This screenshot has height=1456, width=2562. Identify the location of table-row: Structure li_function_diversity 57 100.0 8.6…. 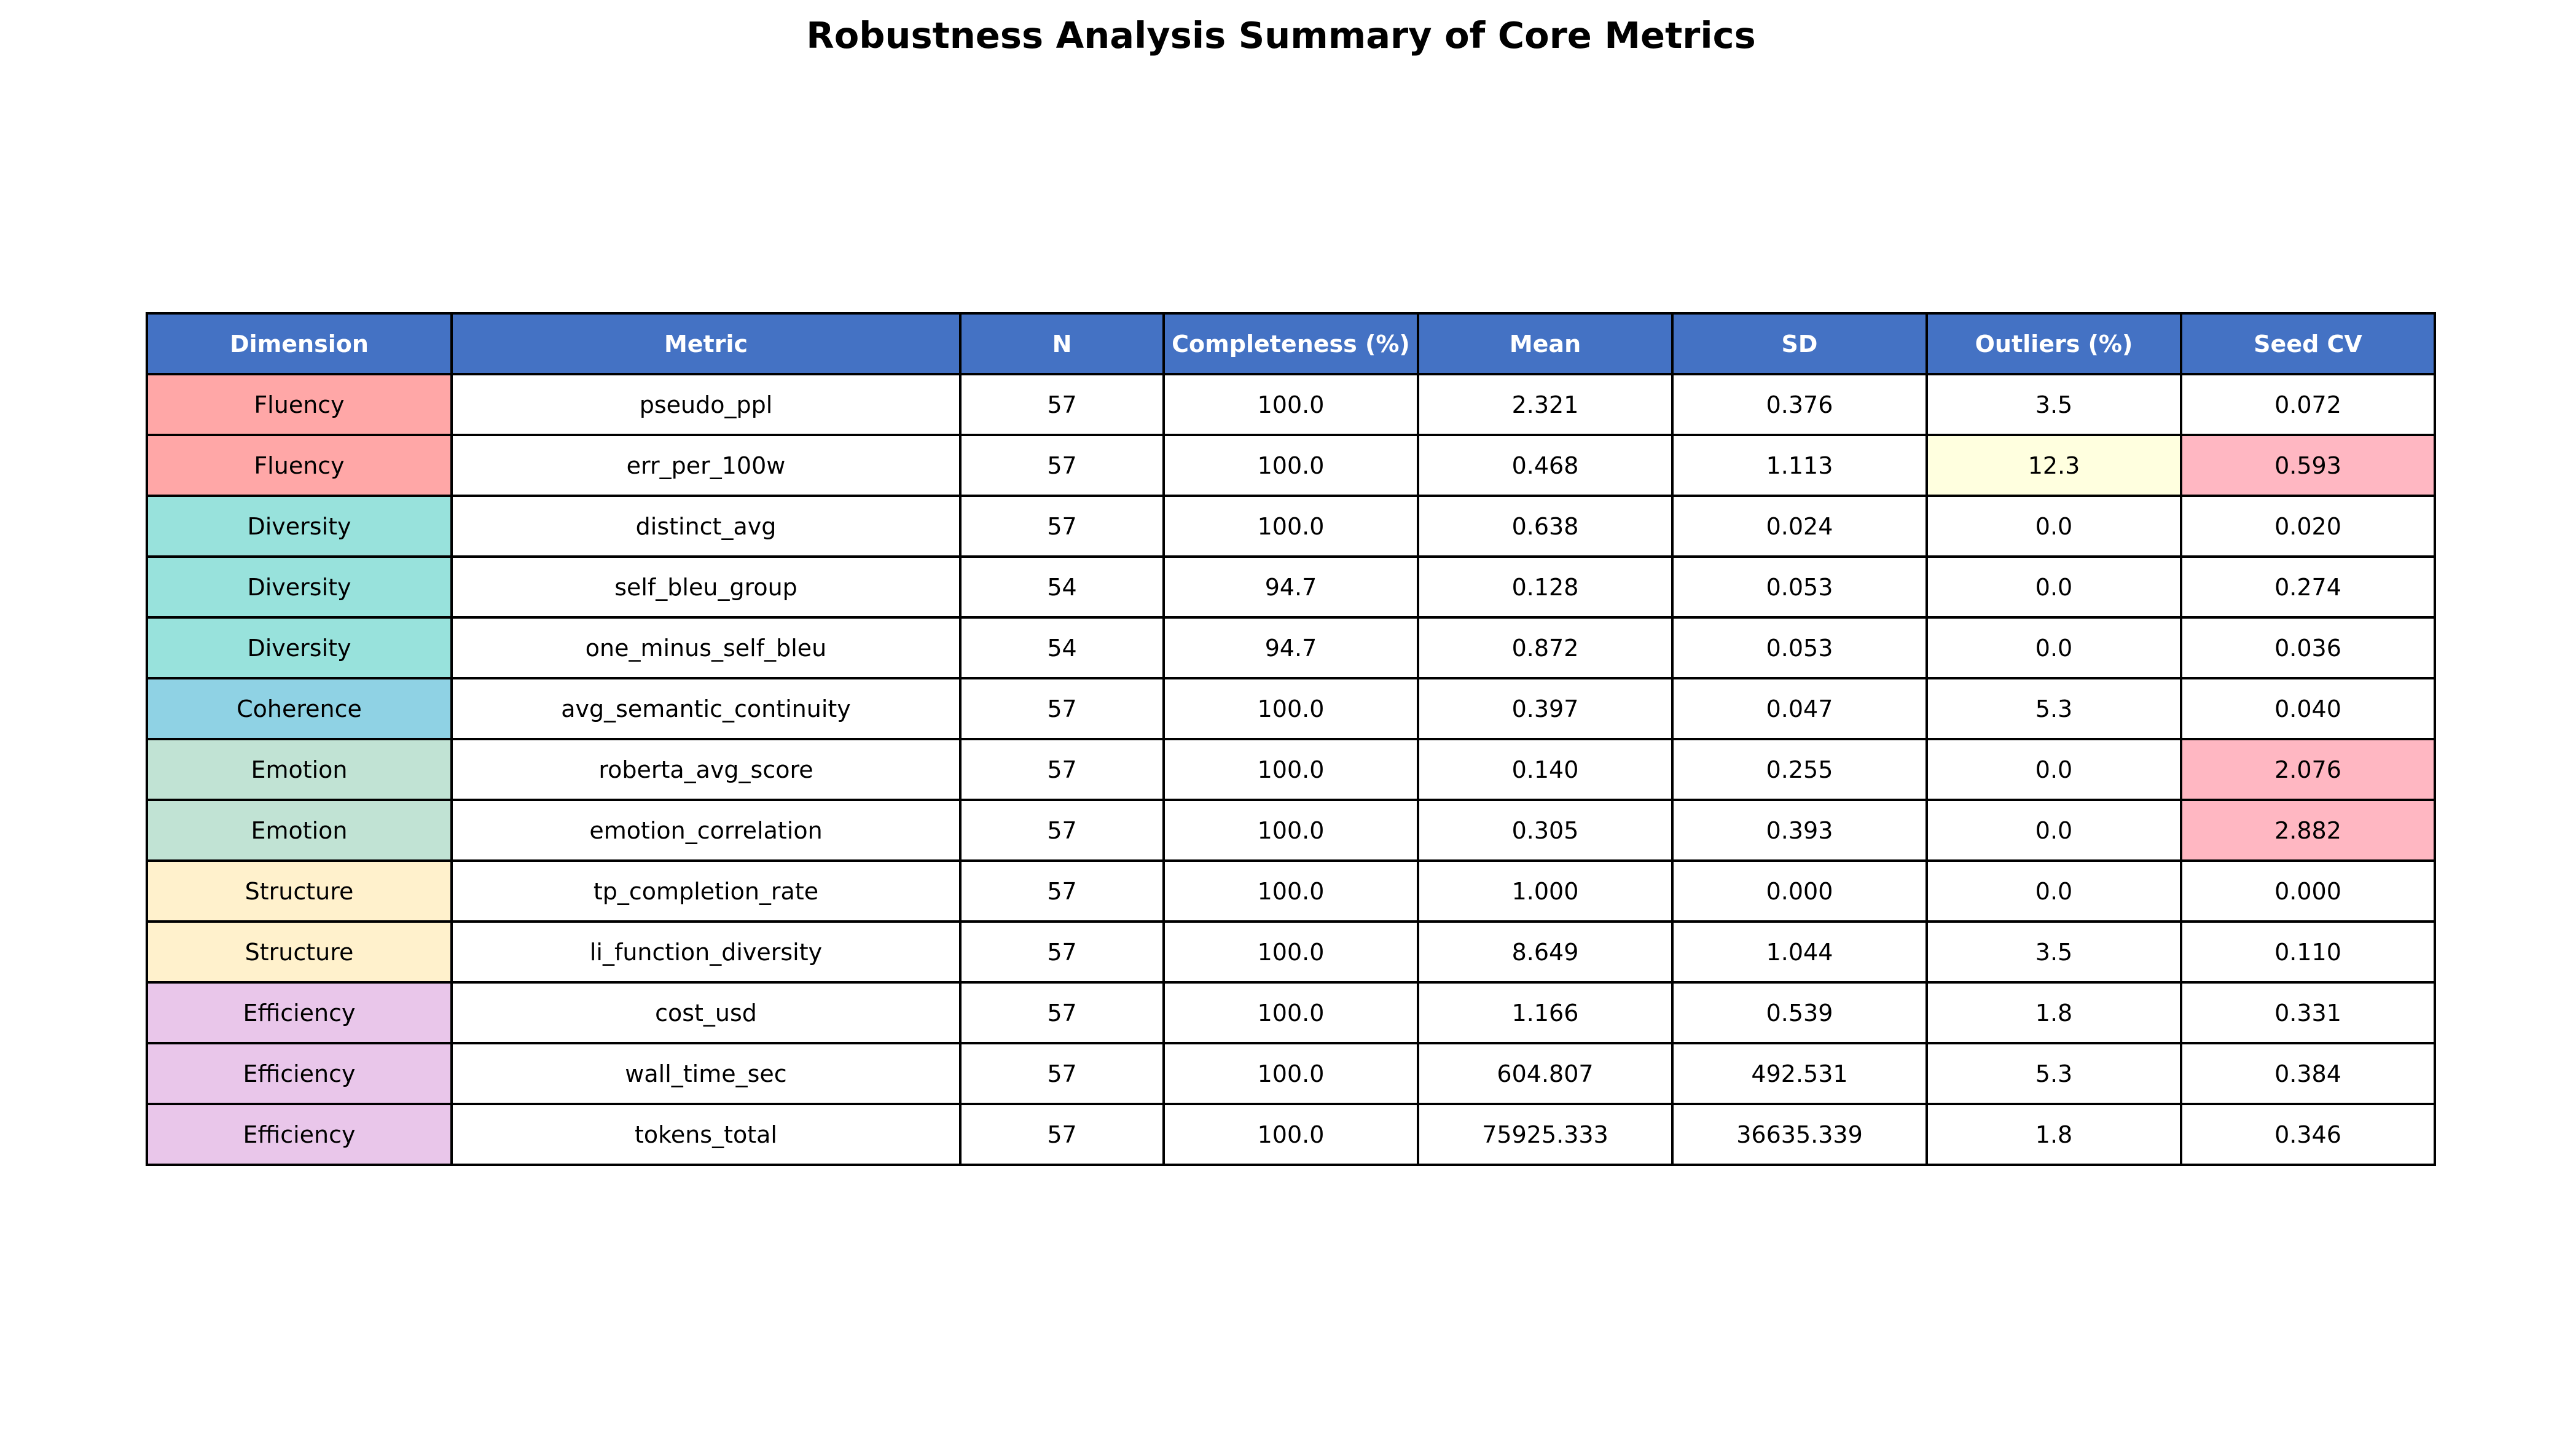
(1291, 952).